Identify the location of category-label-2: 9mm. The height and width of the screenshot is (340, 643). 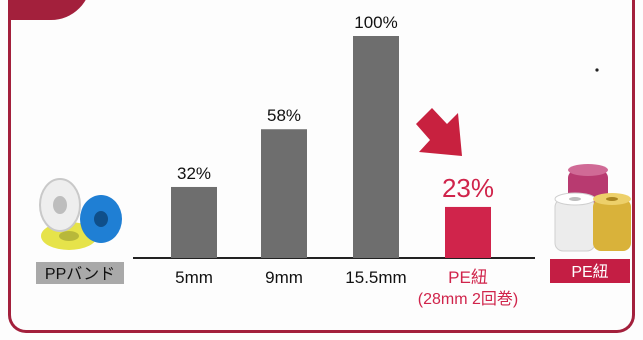
(284, 277).